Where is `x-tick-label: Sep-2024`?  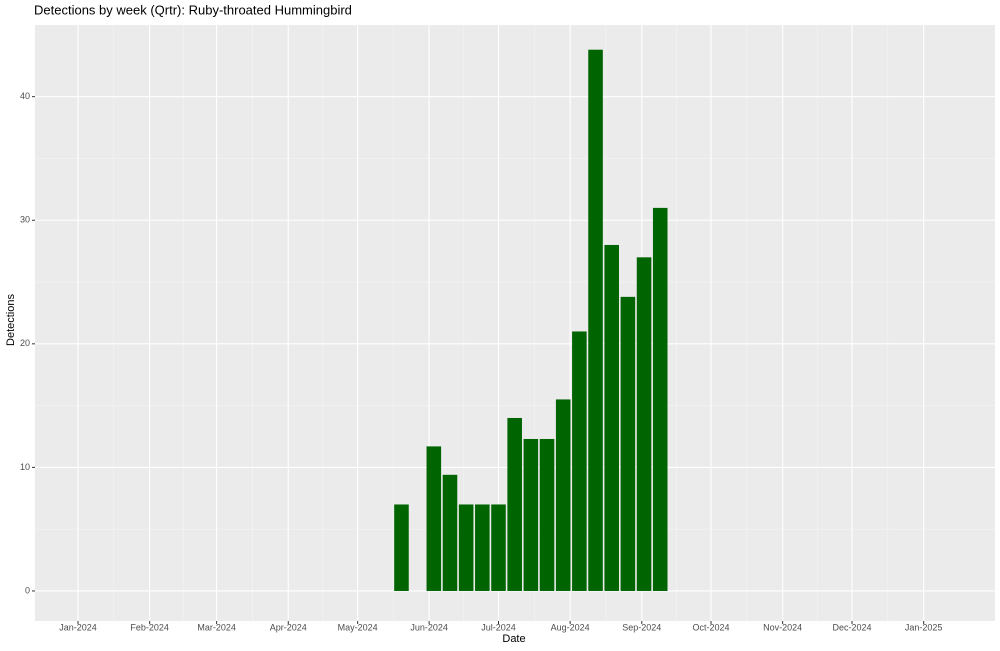 x-tick-label: Sep-2024 is located at coordinates (641, 627).